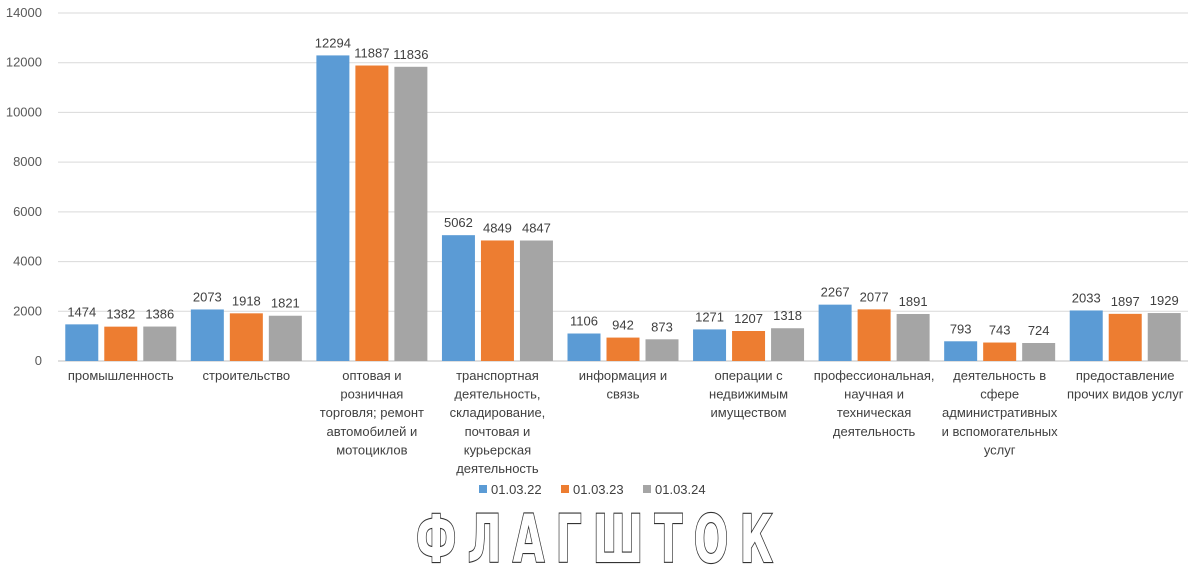  What do you see at coordinates (24, 12) in the screenshot?
I see `y-tick-label: 14000` at bounding box center [24, 12].